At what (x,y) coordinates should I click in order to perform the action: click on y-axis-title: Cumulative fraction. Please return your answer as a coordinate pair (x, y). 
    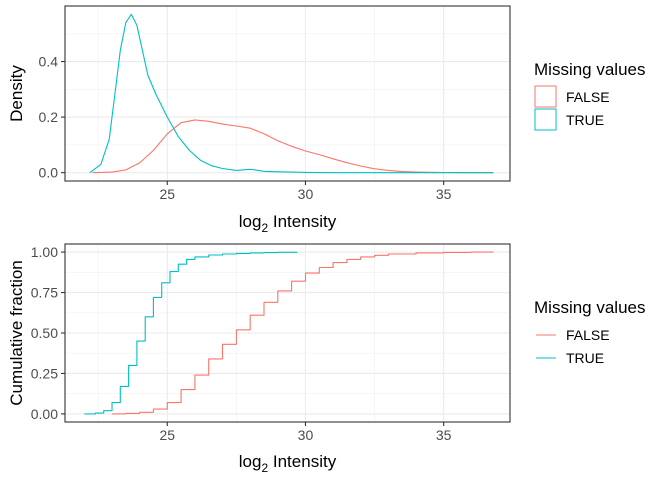
    Looking at the image, I should click on (16, 333).